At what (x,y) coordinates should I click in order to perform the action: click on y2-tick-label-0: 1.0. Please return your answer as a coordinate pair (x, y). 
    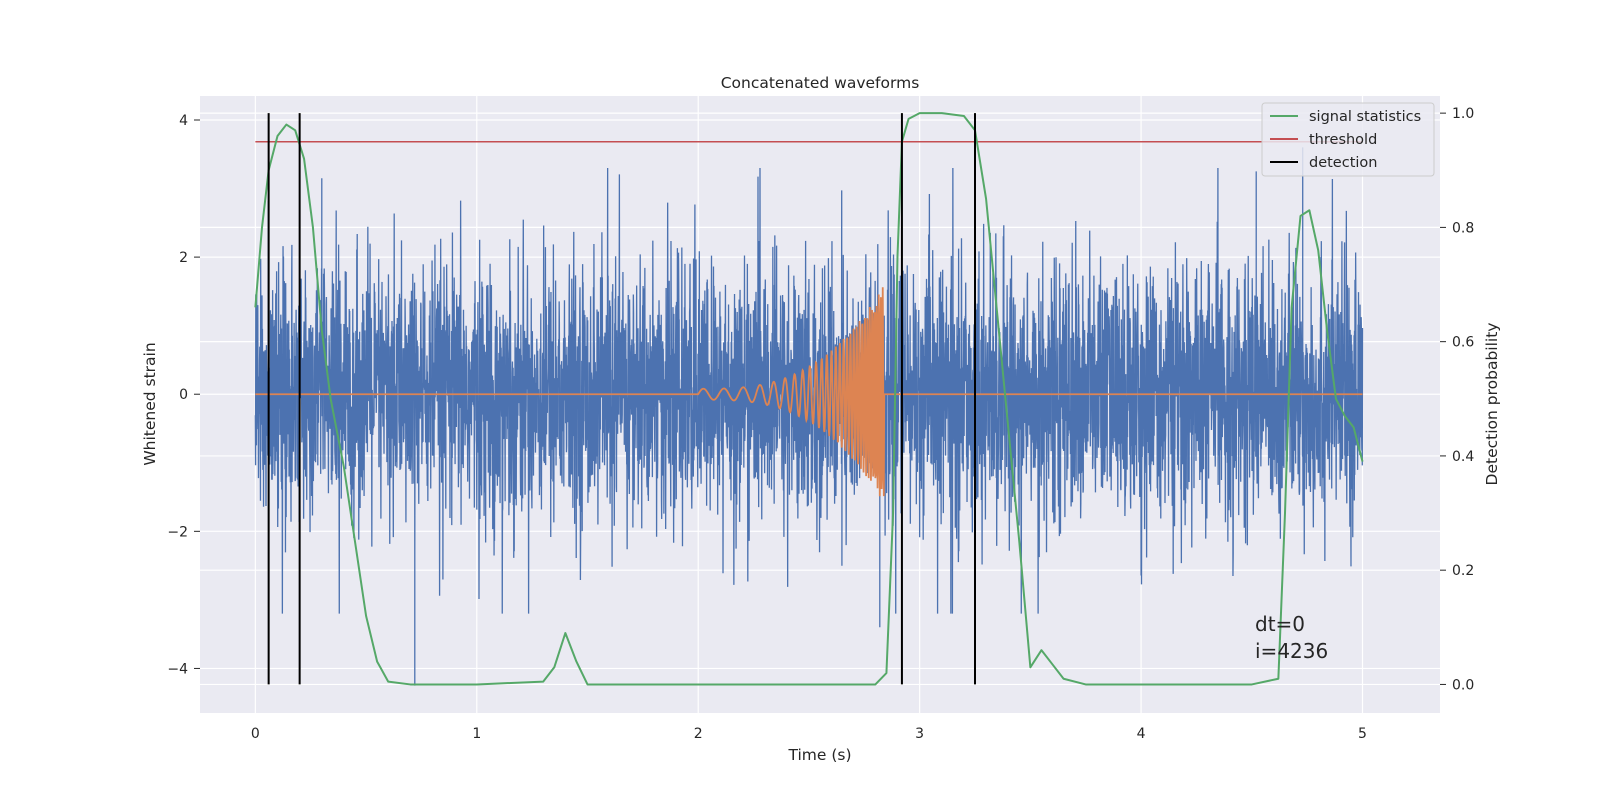
    Looking at the image, I should click on (1463, 114).